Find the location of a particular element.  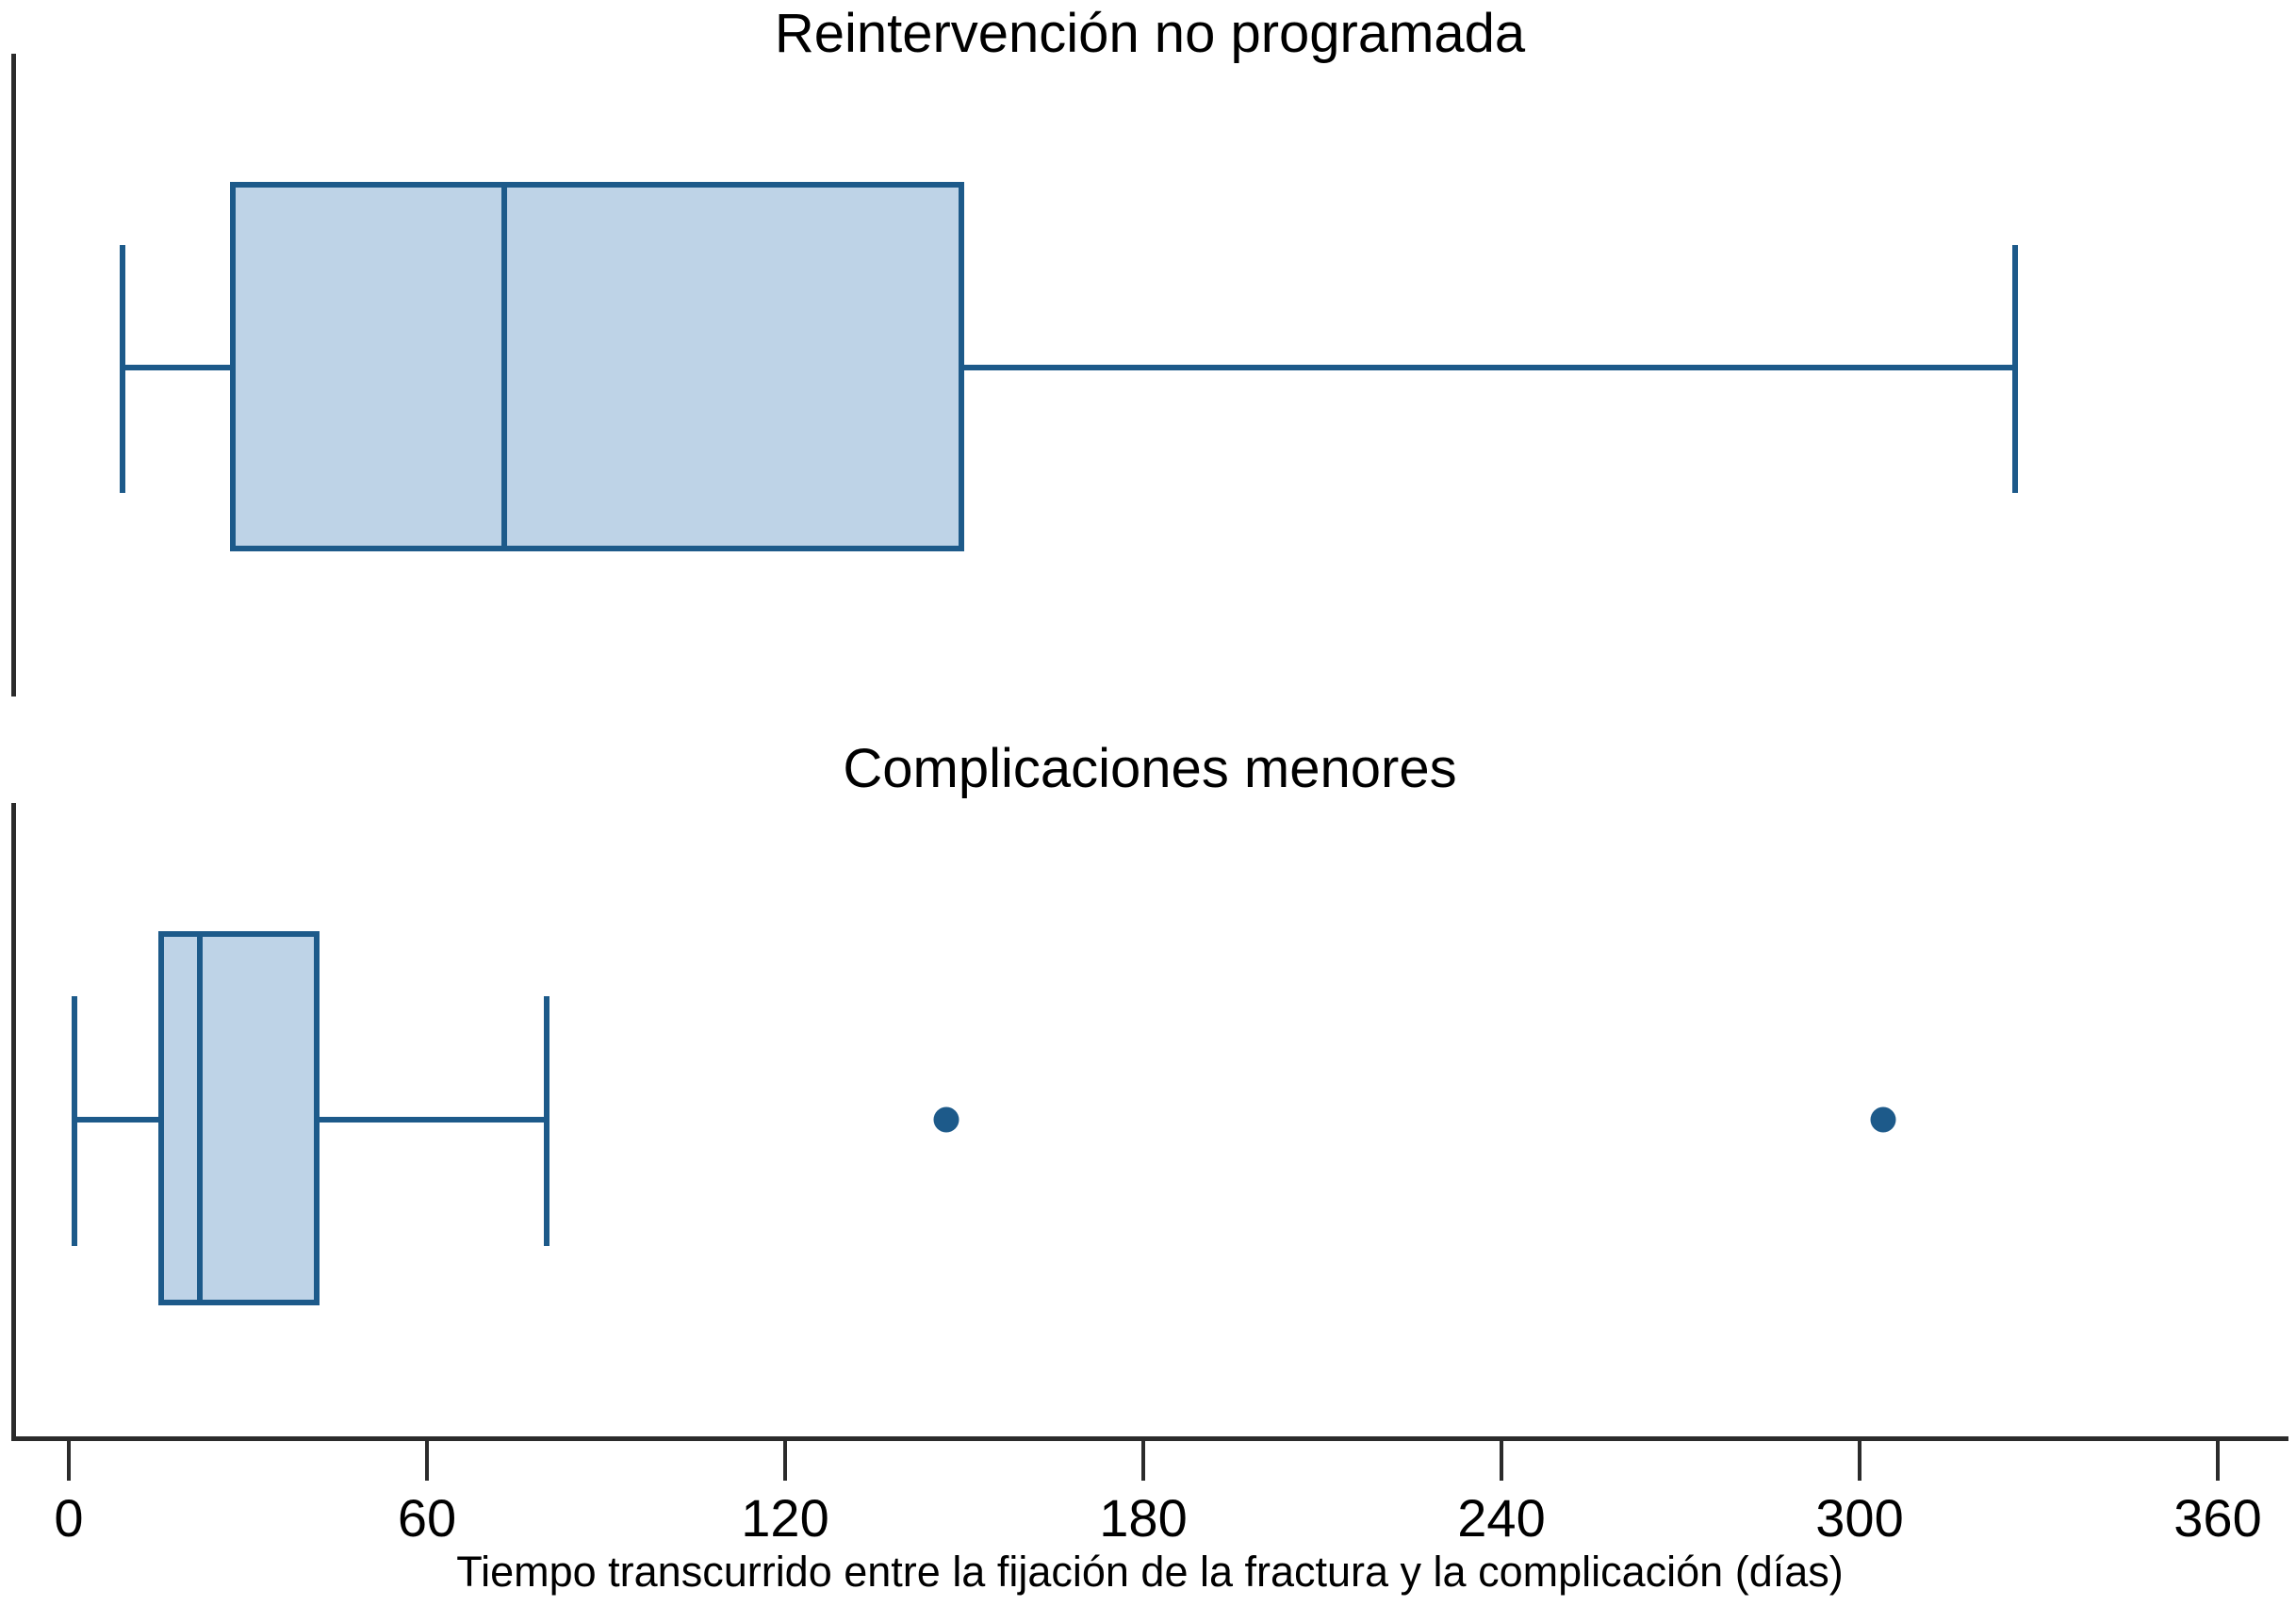

panel-title-bottom: Complicaciones menores is located at coordinates (1150, 768).